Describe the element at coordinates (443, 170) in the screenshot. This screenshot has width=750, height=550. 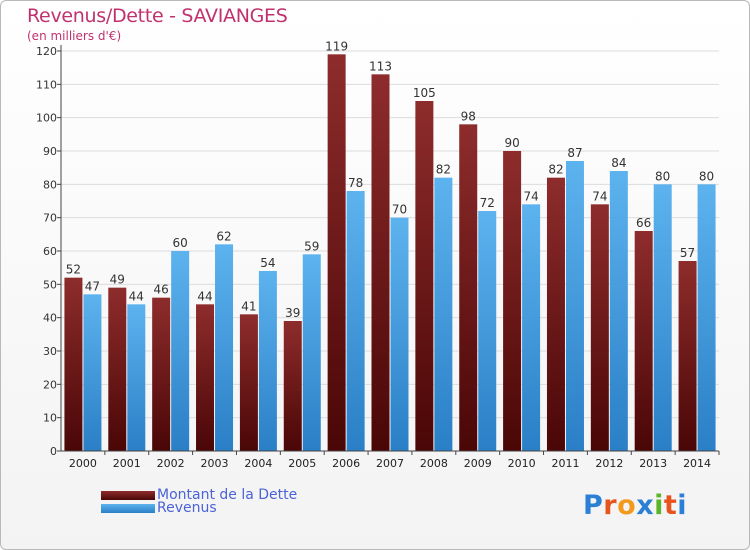
I see `data-label-revenus-2008: 82` at that location.